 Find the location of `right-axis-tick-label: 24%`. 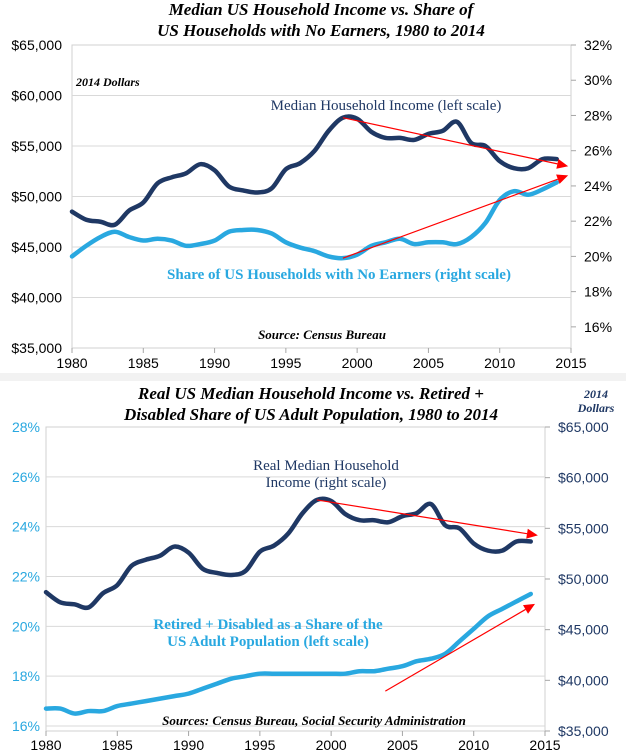

right-axis-tick-label: 24% is located at coordinates (598, 186).